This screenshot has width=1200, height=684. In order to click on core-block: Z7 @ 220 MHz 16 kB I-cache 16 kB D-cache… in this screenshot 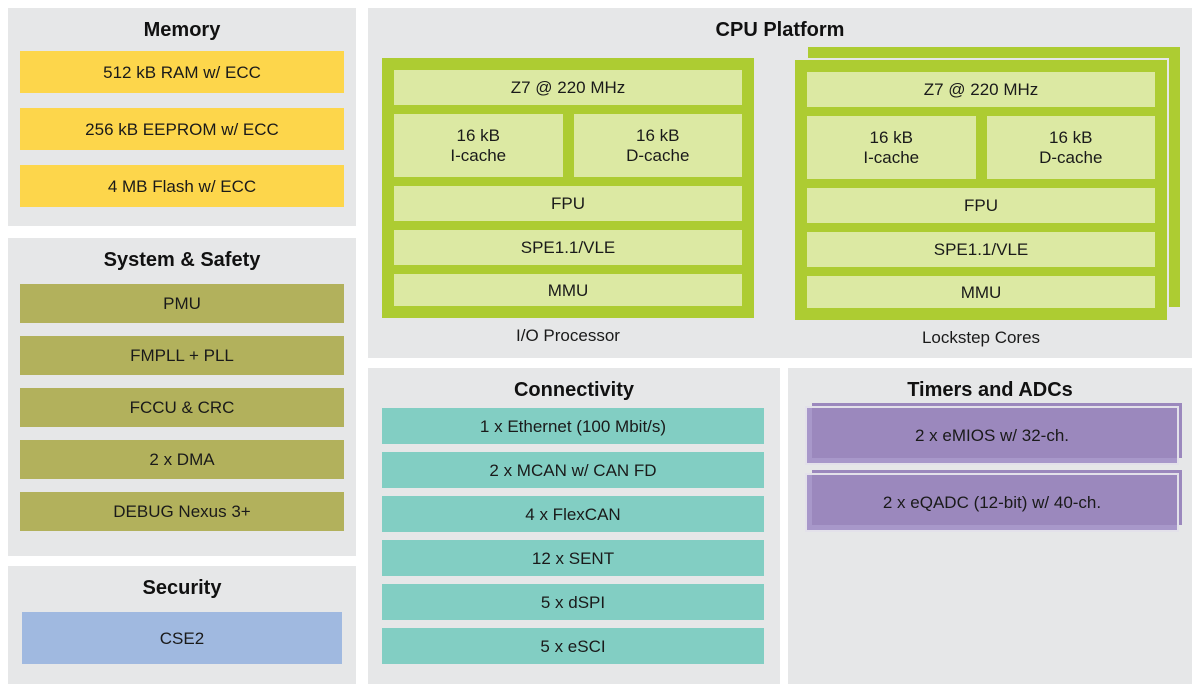, I will do `click(568, 188)`.